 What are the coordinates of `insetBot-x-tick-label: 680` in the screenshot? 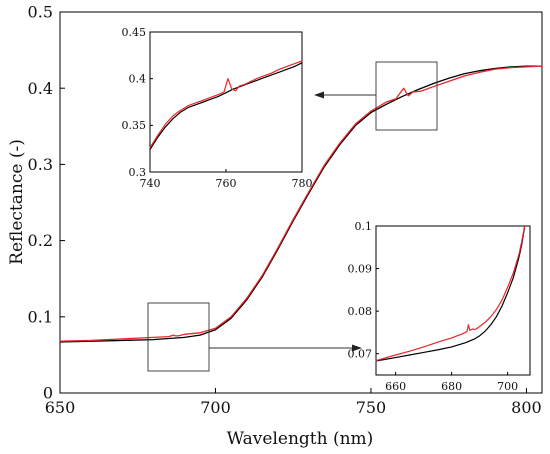 It's located at (451, 386).